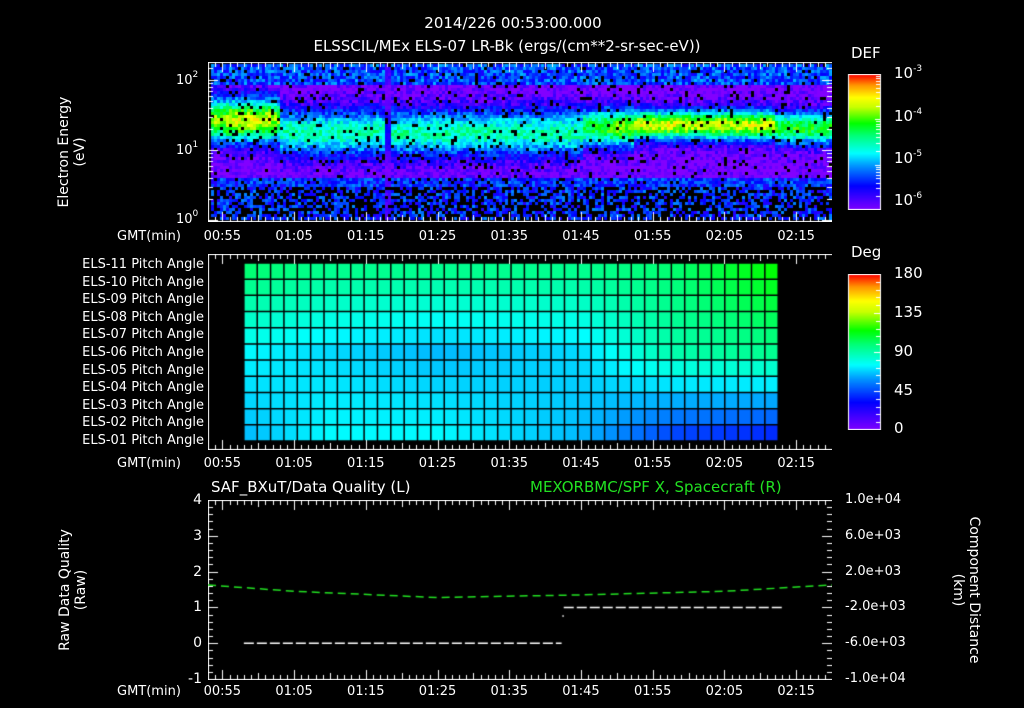 This screenshot has height=708, width=1024. I want to click on energy-tick-1: 10⁰, so click(187, 218).